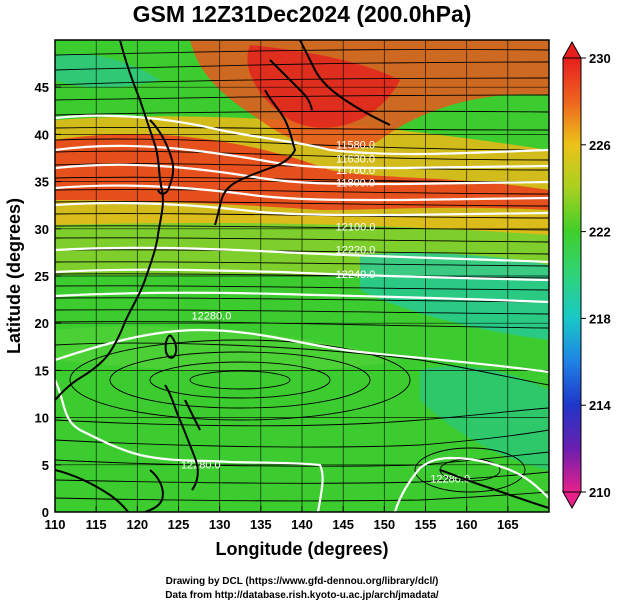 This screenshot has width=619, height=605. Describe the element at coordinates (42, 418) in the screenshot. I see `y-tick-label: 10` at that location.